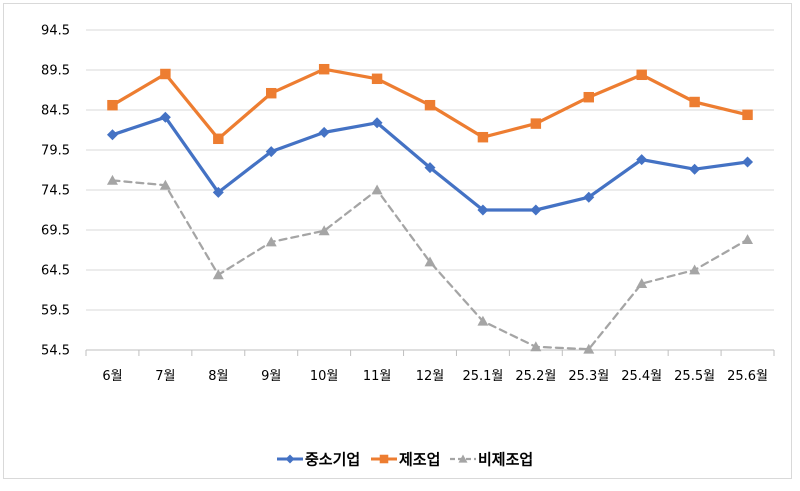 Image resolution: width=800 pixels, height=491 pixels. I want to click on legend-label: 비제조업, so click(505, 460).